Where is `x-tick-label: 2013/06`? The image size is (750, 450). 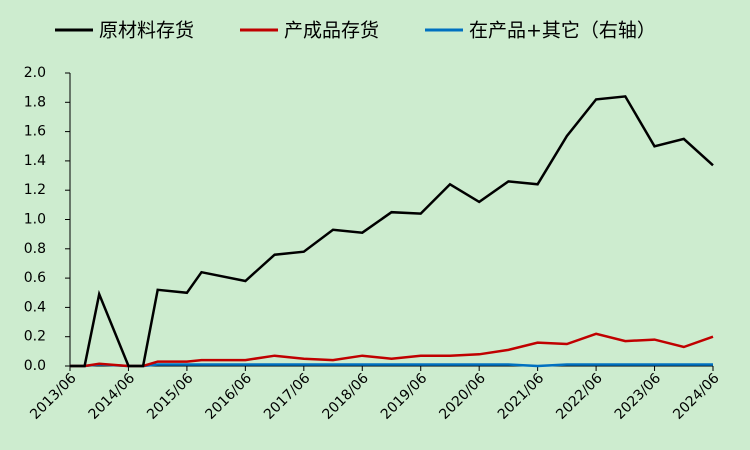
x-tick-label: 2013/06 is located at coordinates (53, 396).